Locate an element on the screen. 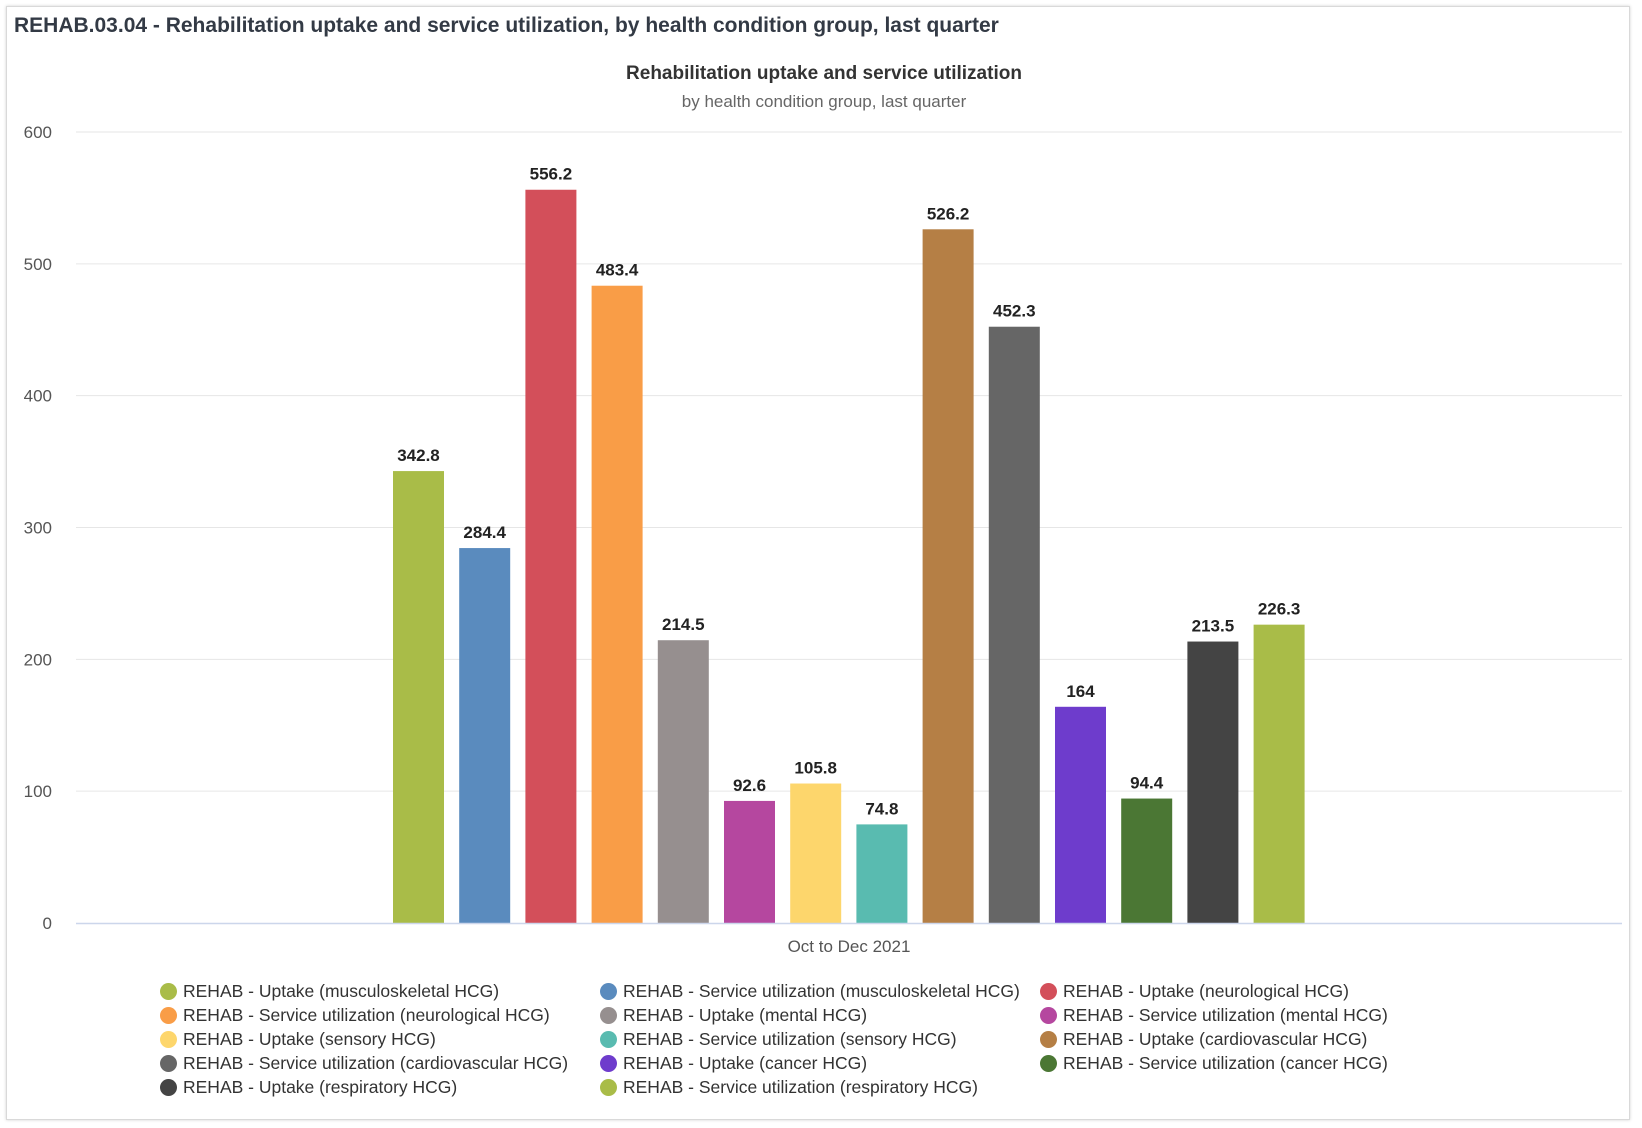 Image resolution: width=1642 pixels, height=1128 pixels. data-label: 556.2 is located at coordinates (551, 174).